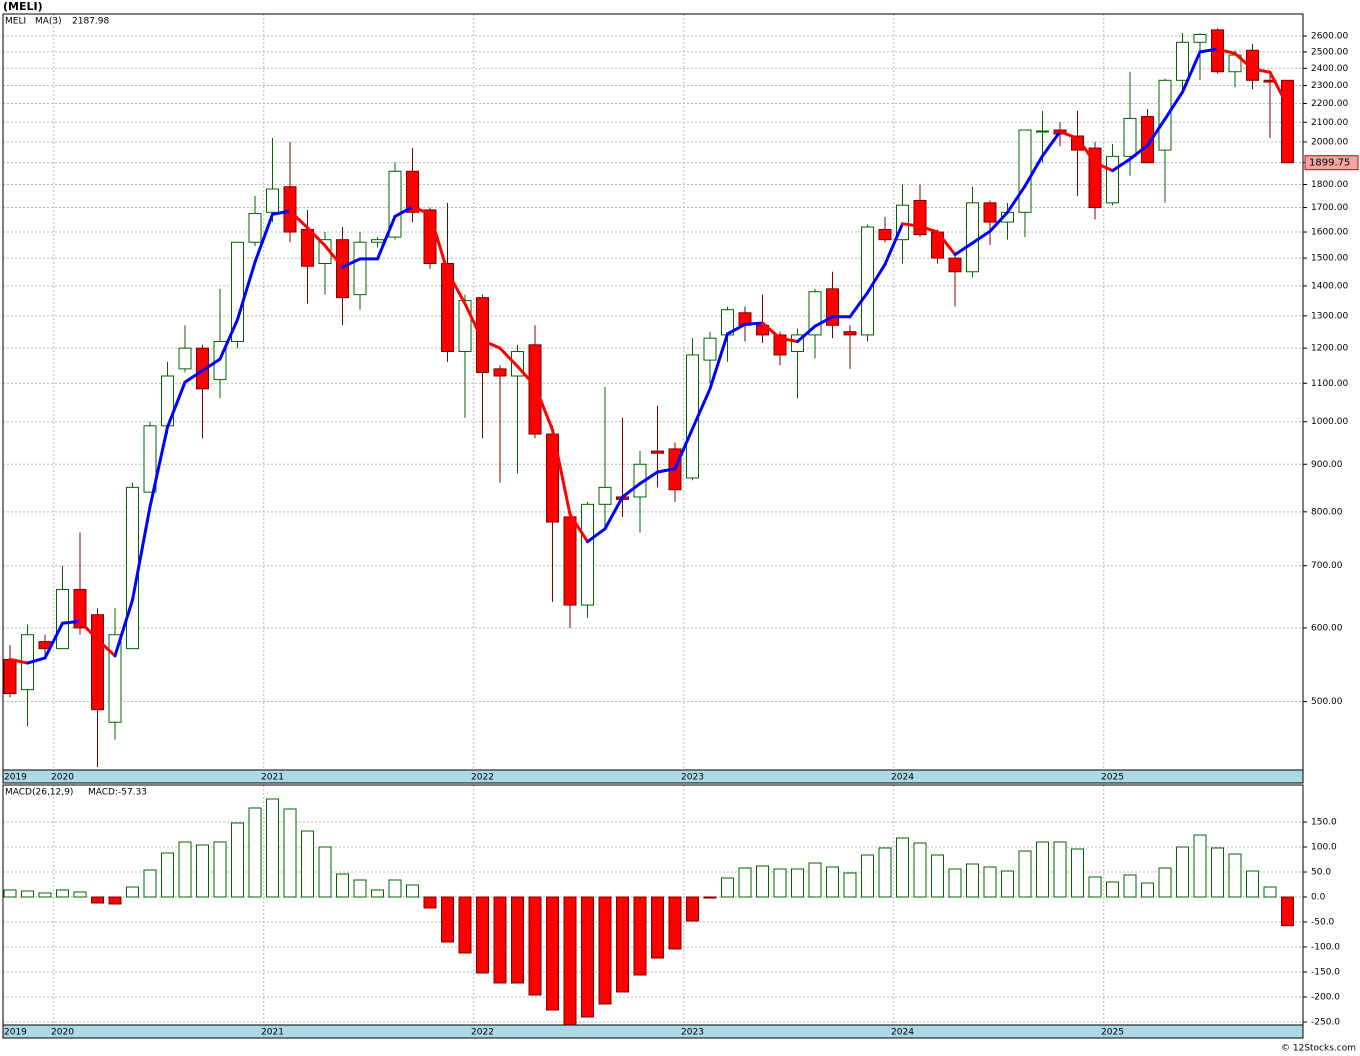 The height and width of the screenshot is (1056, 1360). I want to click on y-tick-label: 1700.00, so click(1329, 208).